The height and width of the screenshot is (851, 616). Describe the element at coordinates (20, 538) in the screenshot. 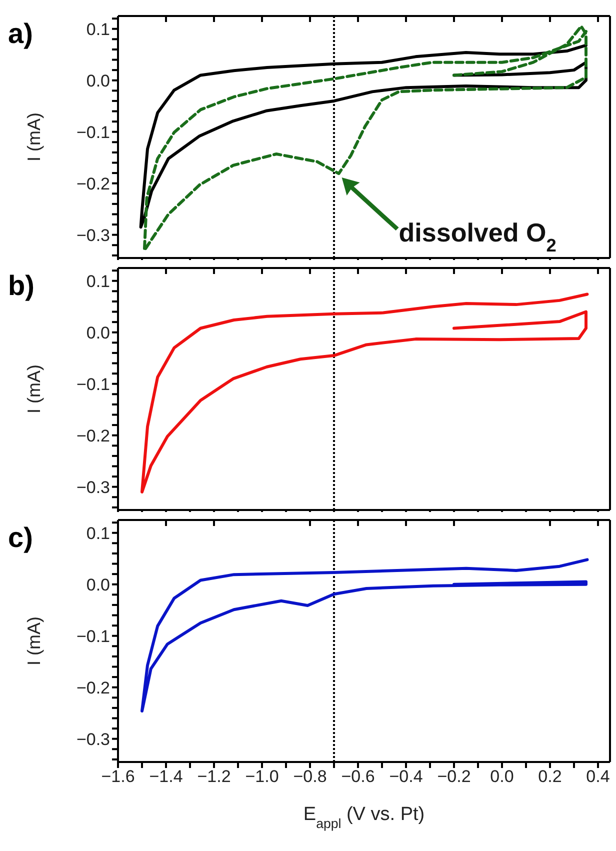

I see `text: c)` at that location.